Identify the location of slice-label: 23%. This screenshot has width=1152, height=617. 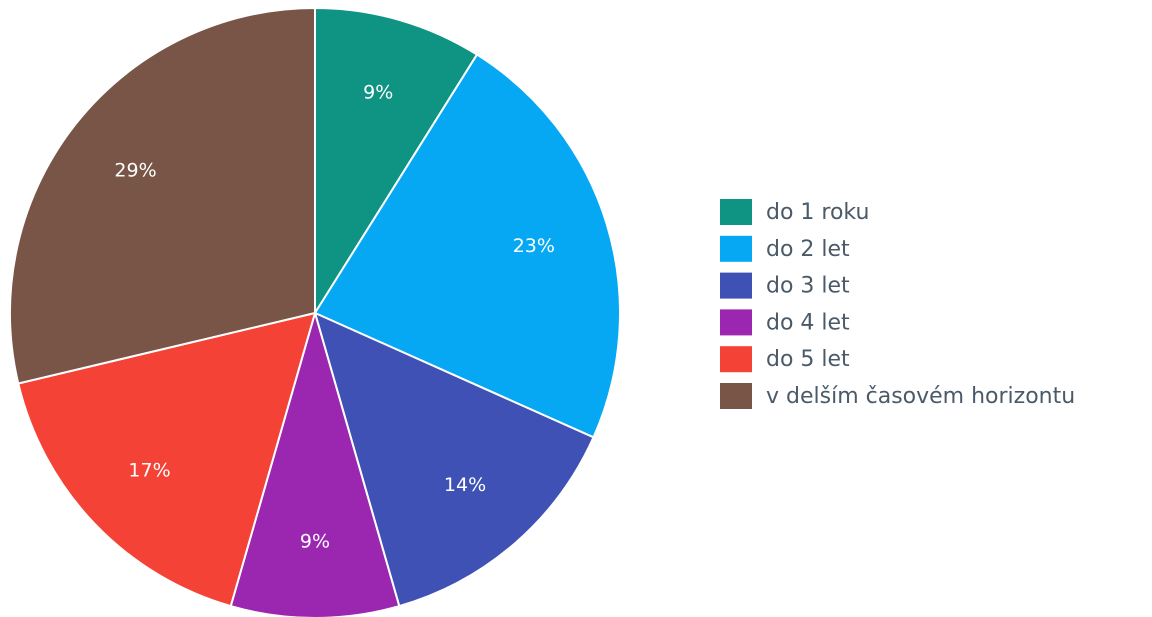
(534, 246).